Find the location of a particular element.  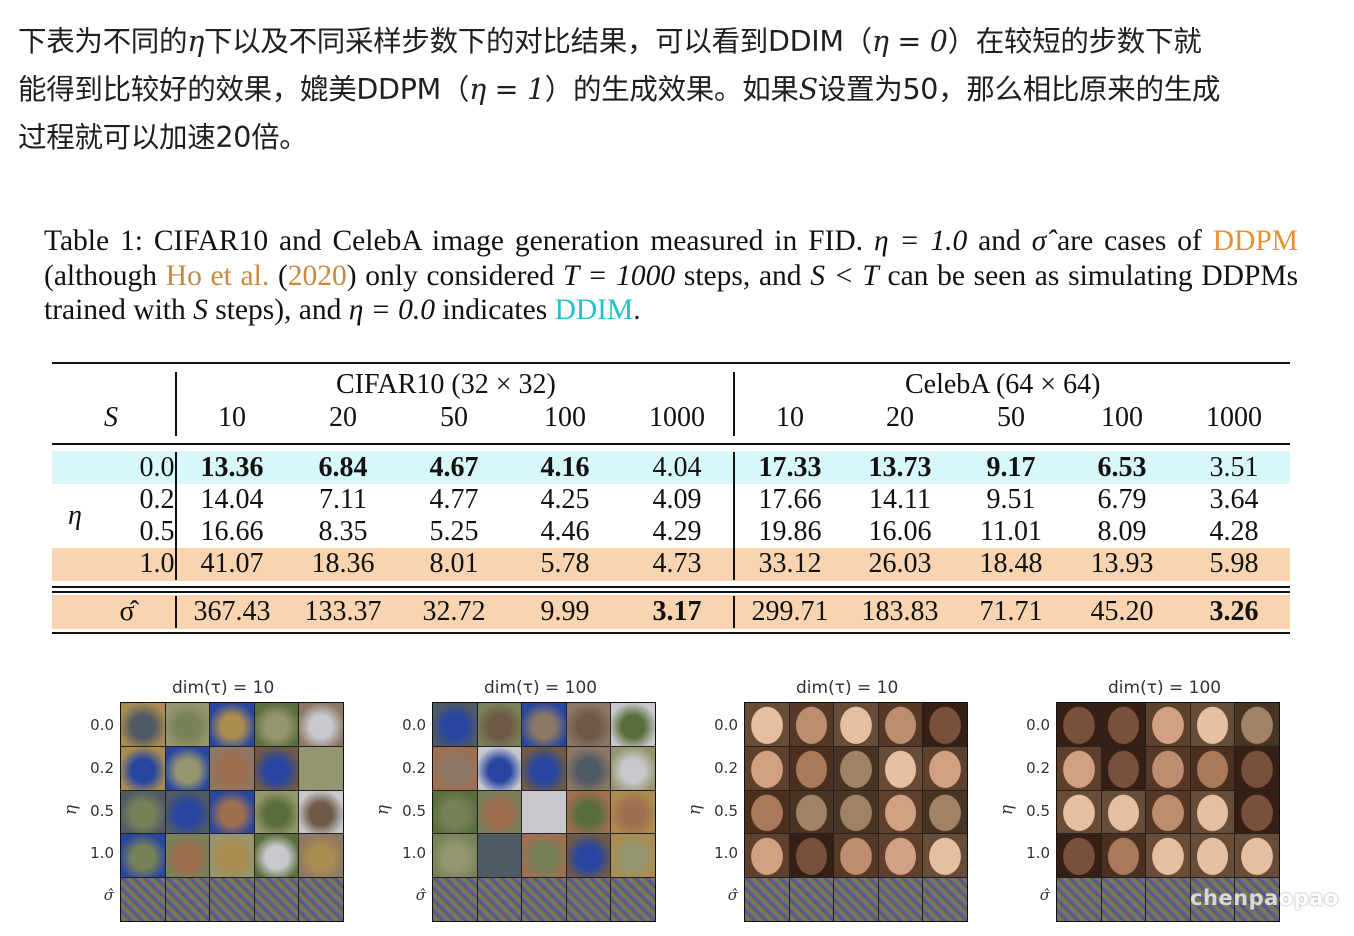

fid-cell: 4.77 is located at coordinates (454, 499).